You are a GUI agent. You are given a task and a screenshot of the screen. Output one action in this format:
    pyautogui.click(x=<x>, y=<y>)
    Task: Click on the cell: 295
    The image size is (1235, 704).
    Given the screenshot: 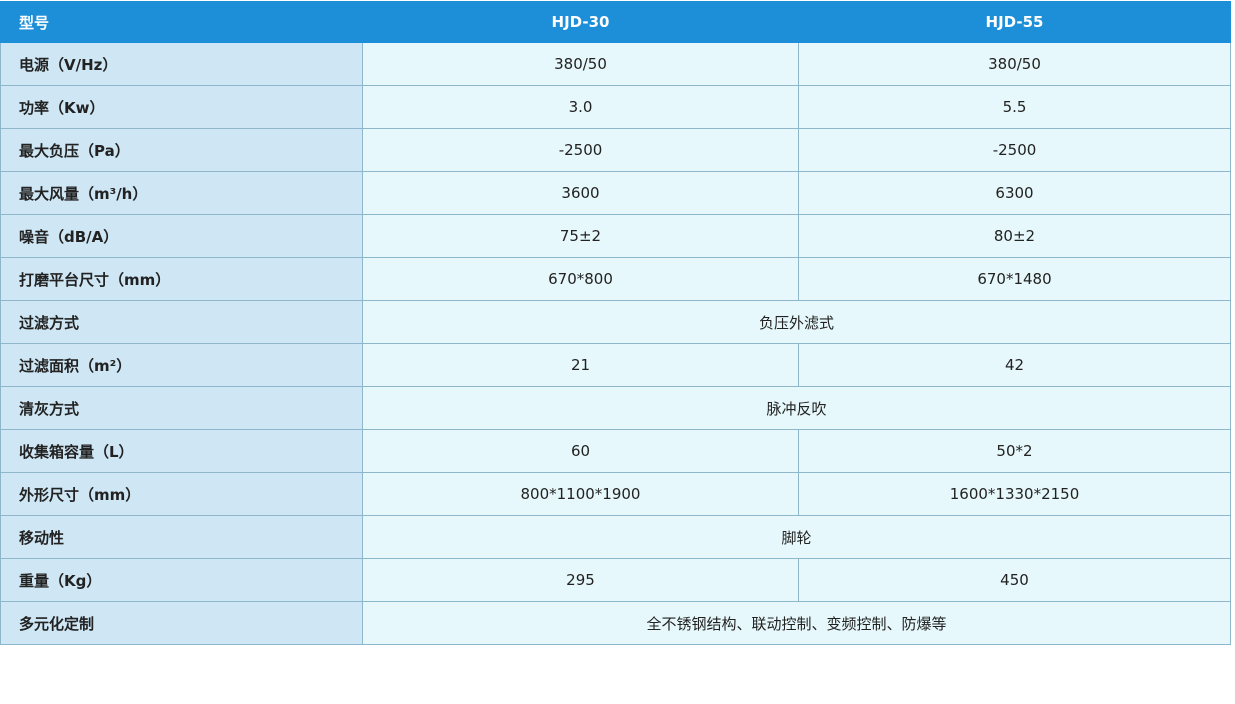 What is the action you would take?
    pyautogui.click(x=580, y=580)
    